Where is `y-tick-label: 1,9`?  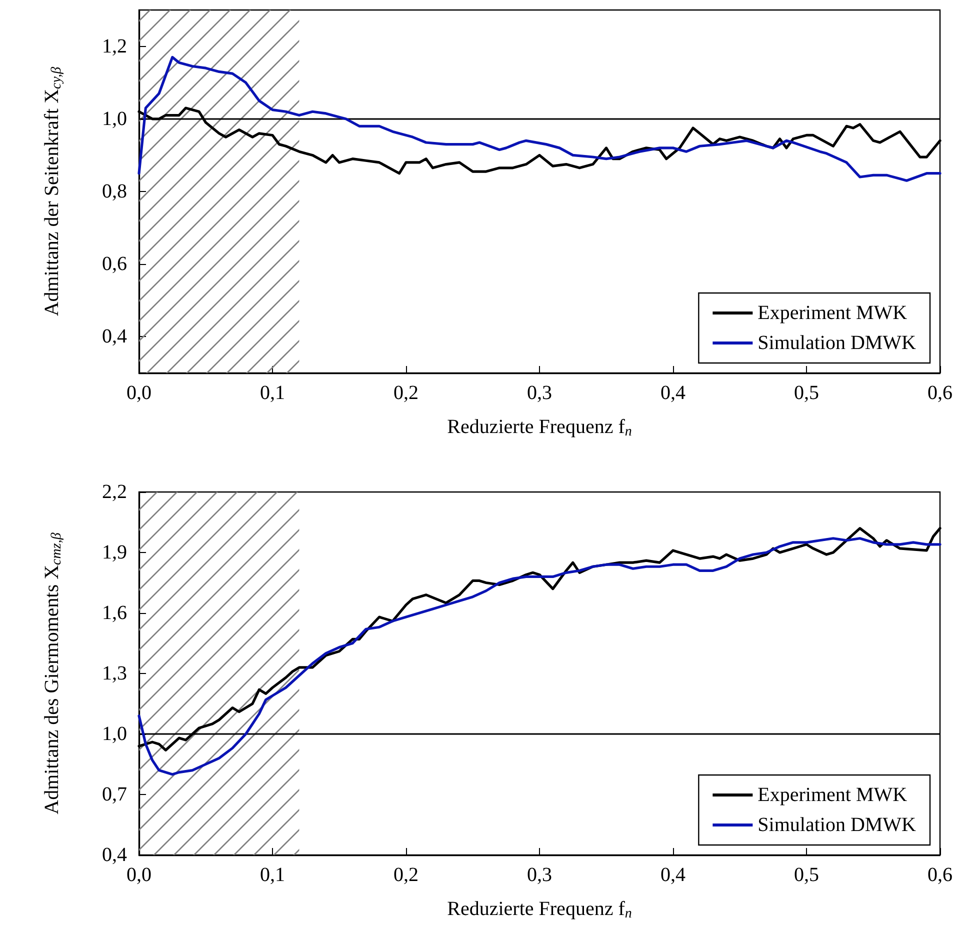
y-tick-label: 1,9 is located at coordinates (114, 553).